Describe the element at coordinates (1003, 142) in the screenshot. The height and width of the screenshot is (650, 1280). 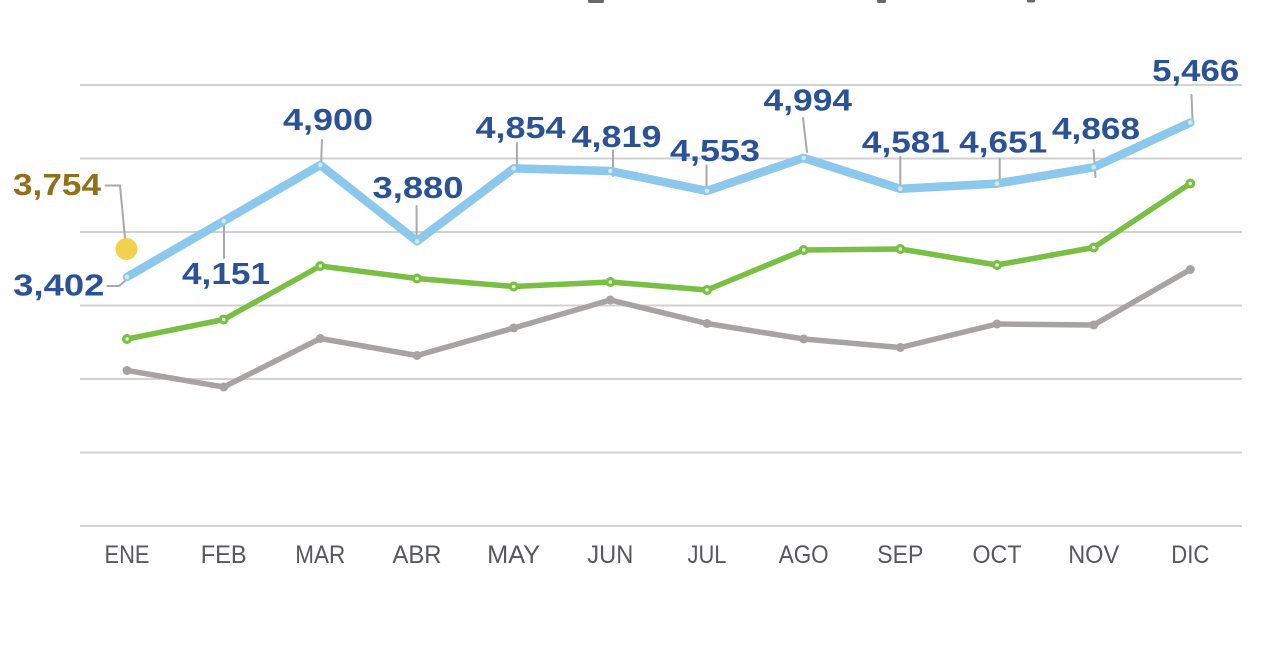
I see `svg-text: 4,651` at that location.